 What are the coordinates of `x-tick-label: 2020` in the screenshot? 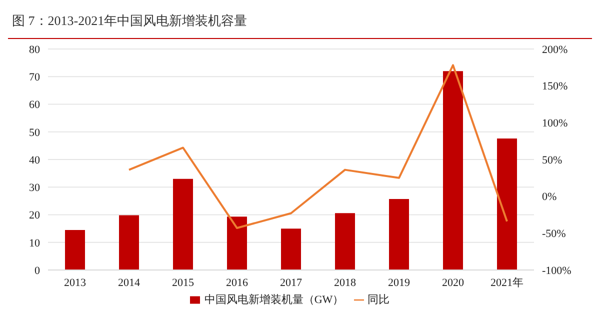 It's located at (453, 282).